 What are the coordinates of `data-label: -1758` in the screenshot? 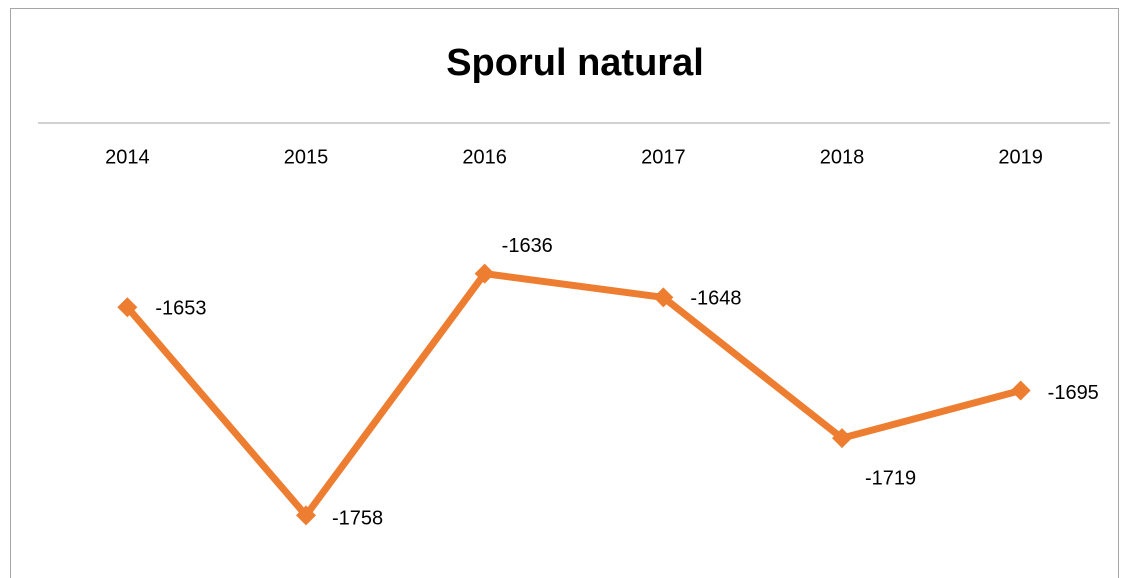 It's located at (357, 519).